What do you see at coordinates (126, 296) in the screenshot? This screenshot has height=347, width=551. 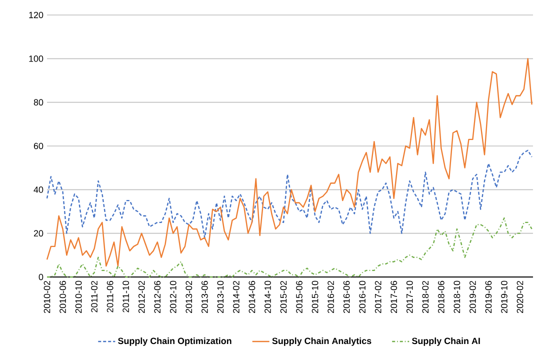 I see `x-tick-label: 2011-10` at bounding box center [126, 296].